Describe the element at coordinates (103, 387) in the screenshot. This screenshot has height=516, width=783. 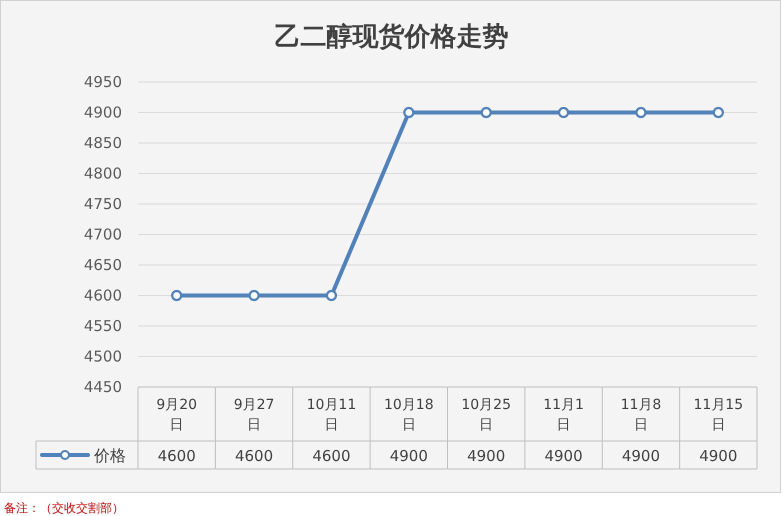
I see `y-tick-label: 4450` at that location.